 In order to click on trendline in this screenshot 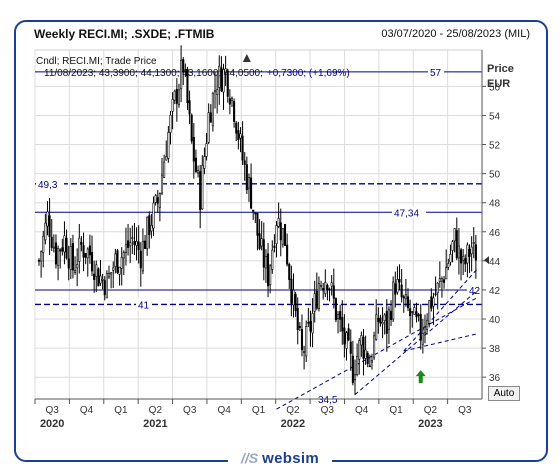, I will do `click(441, 309)`.